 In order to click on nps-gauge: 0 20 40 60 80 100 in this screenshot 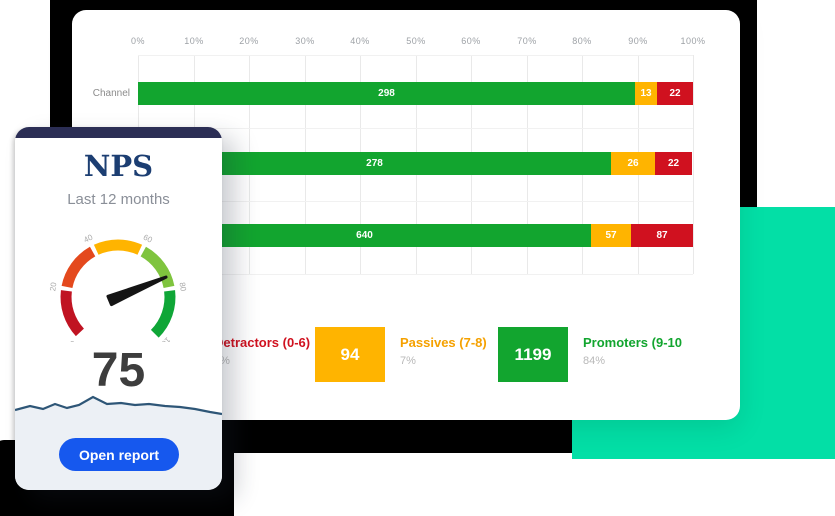, I will do `click(118, 287)`.